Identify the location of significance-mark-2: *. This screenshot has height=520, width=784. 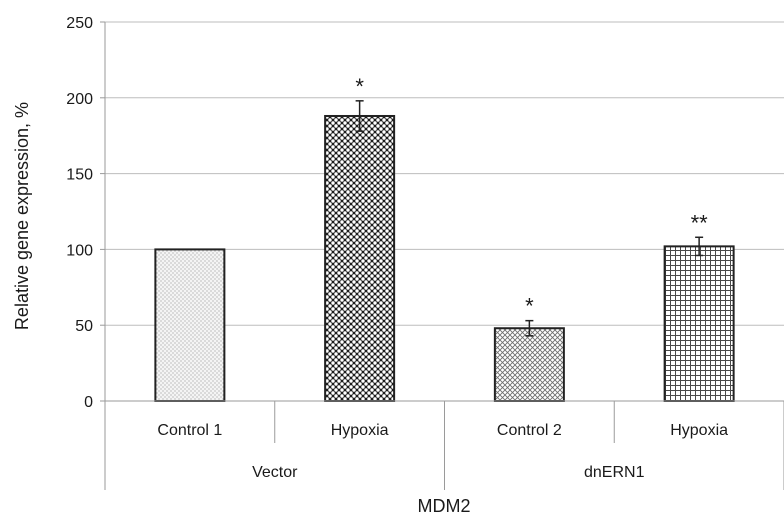
(359, 86).